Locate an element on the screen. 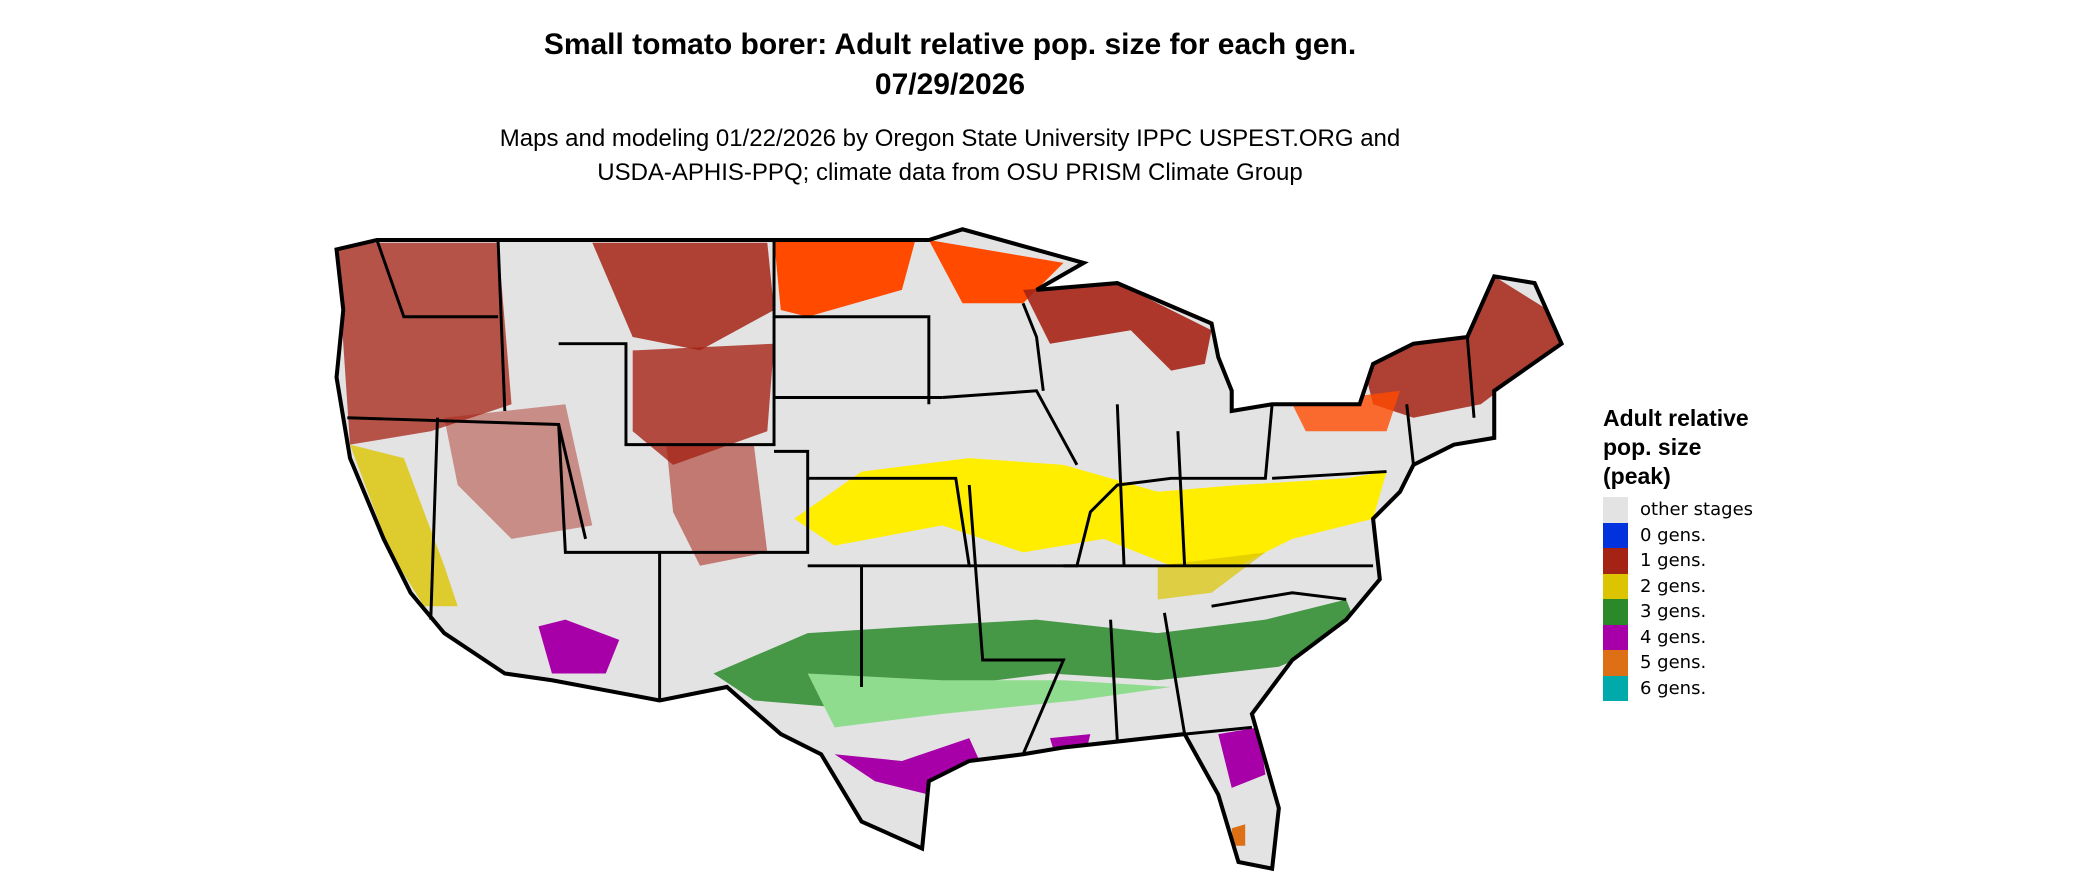 The width and height of the screenshot is (2100, 892). legend-item: 2 gens. is located at coordinates (1703, 586).